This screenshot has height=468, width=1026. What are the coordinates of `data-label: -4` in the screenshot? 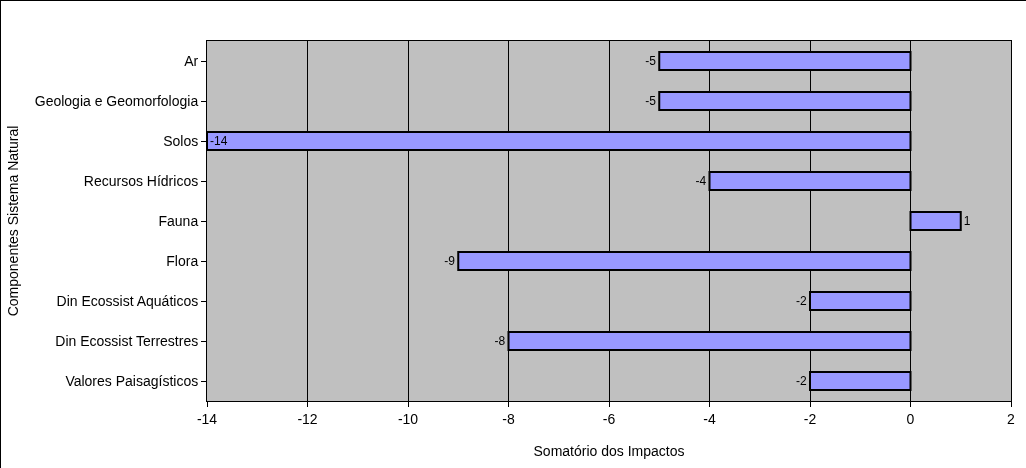 It's located at (701, 181).